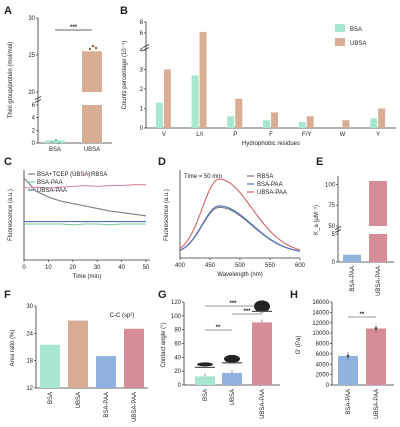  What do you see at coordinates (31, 19) in the screenshot?
I see `a-y-tick-label-6: 30` at bounding box center [31, 19].